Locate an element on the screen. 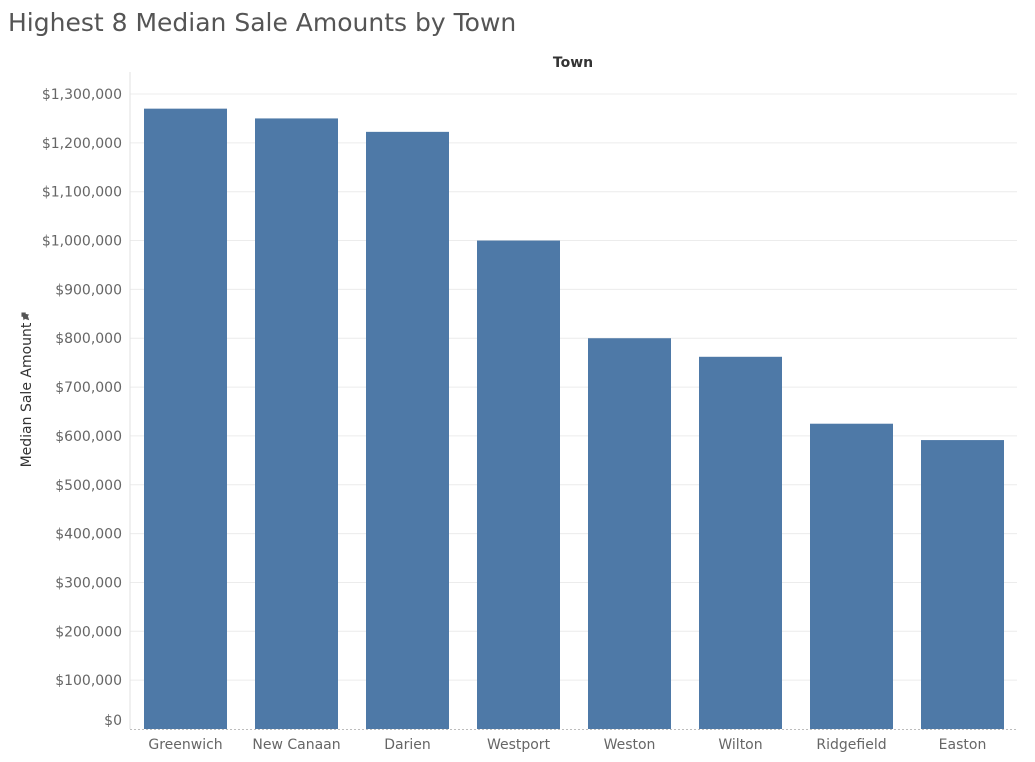 This screenshot has height=762, width=1035. y-tick-label: $100,000 is located at coordinates (88, 681).